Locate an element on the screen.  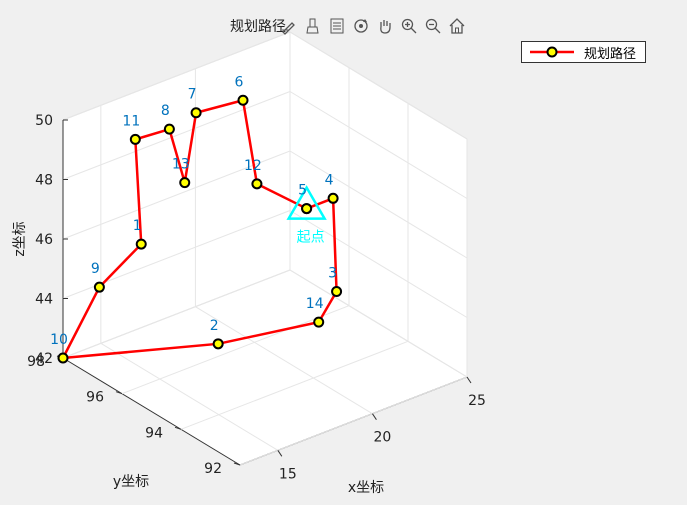
point-label: 12 is located at coordinates (253, 166).